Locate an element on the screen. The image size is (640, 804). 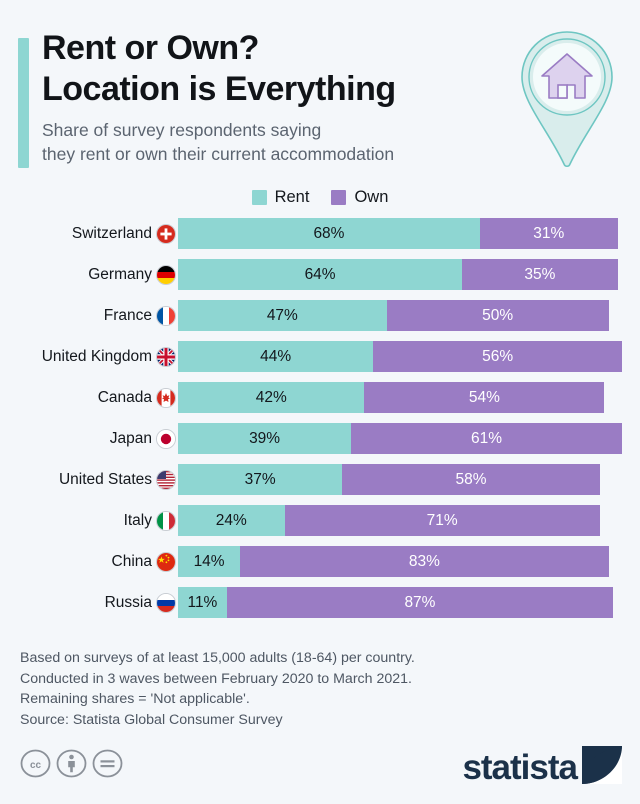
bar-group: 24% 71% is located at coordinates (389, 520).